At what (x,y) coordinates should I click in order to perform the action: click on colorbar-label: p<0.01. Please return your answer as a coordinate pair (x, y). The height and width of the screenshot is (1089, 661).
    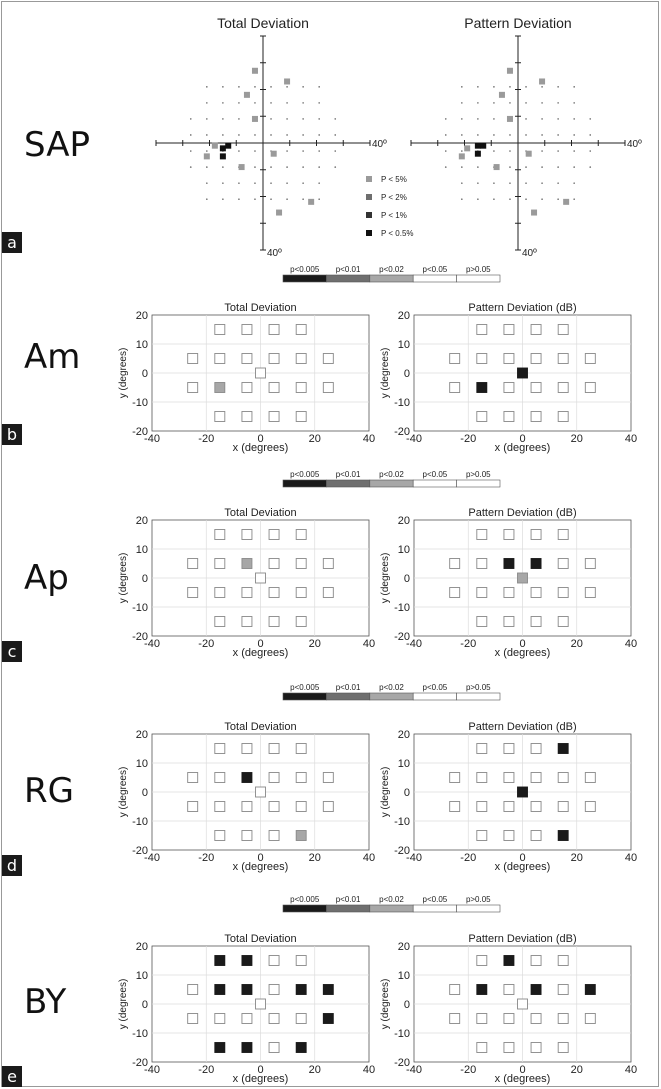
    Looking at the image, I should click on (348, 474).